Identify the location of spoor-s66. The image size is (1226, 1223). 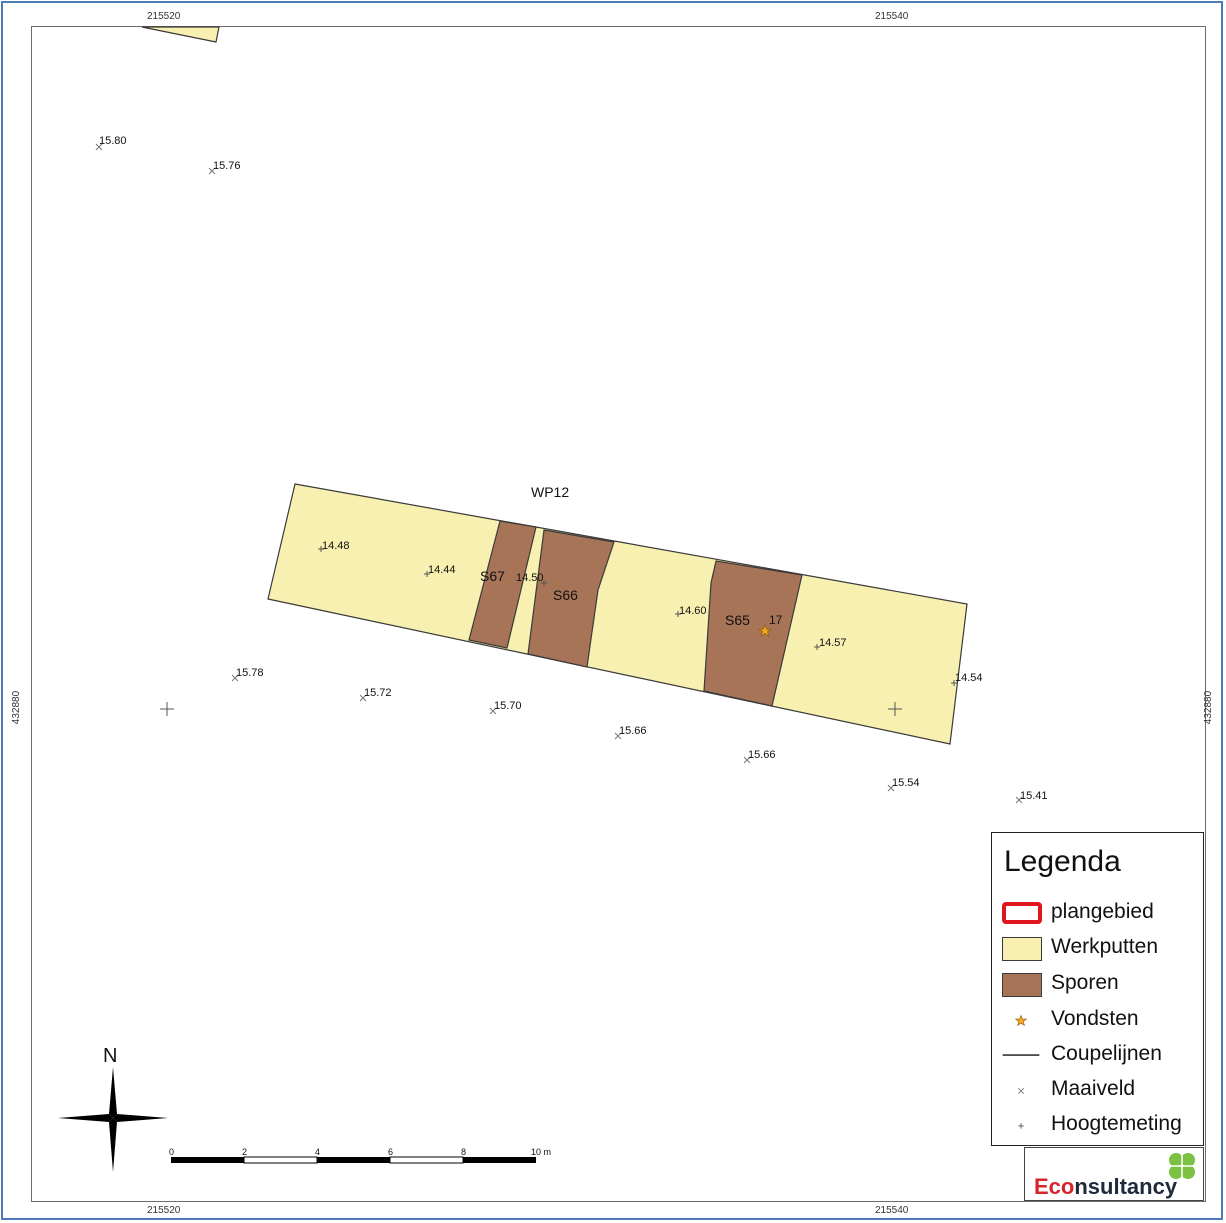
(571, 598).